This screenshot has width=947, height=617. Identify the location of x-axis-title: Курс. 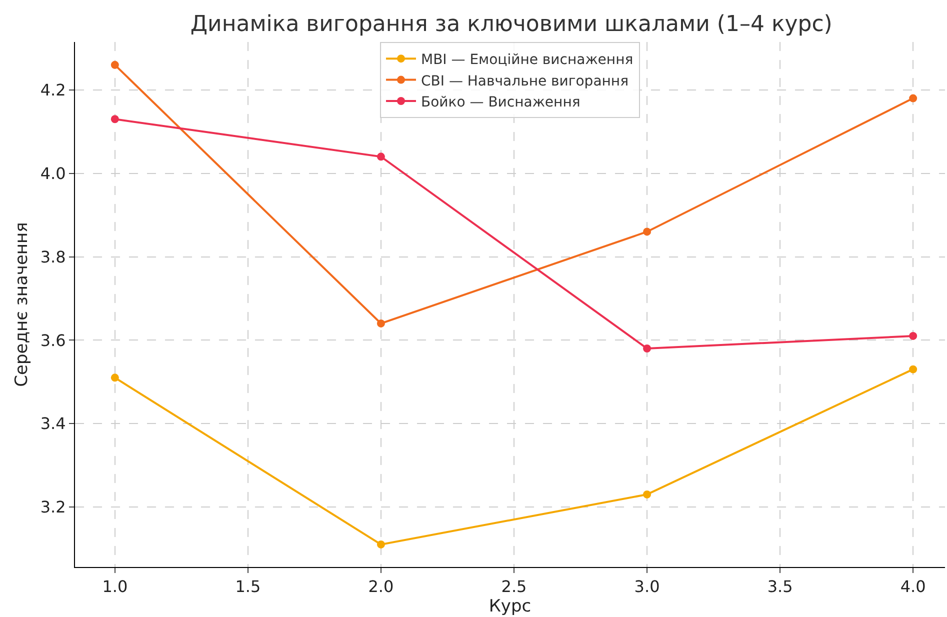
(510, 606).